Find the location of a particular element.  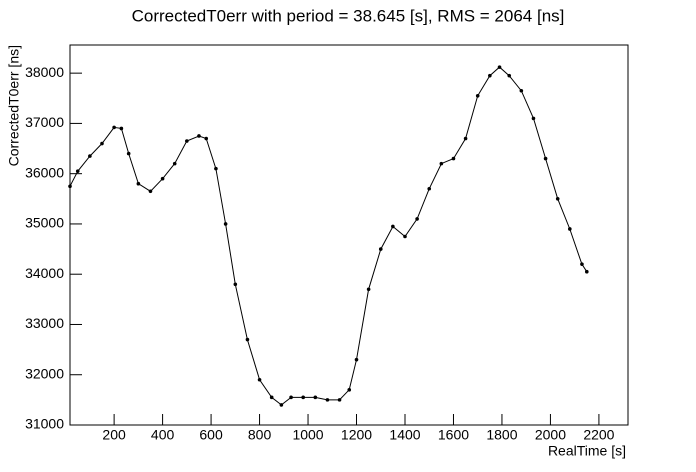

y-tick-label: 31000 is located at coordinates (44, 424).